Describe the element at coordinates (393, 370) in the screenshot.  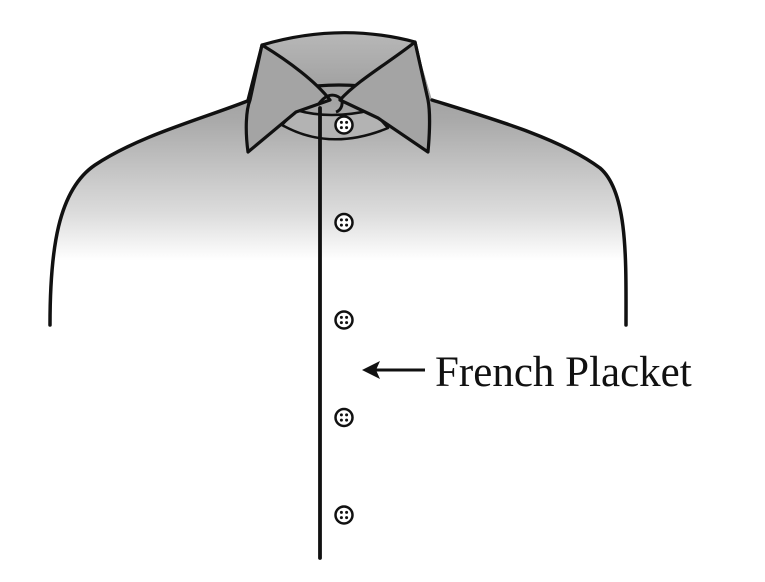
I see `arrow-left-icon` at that location.